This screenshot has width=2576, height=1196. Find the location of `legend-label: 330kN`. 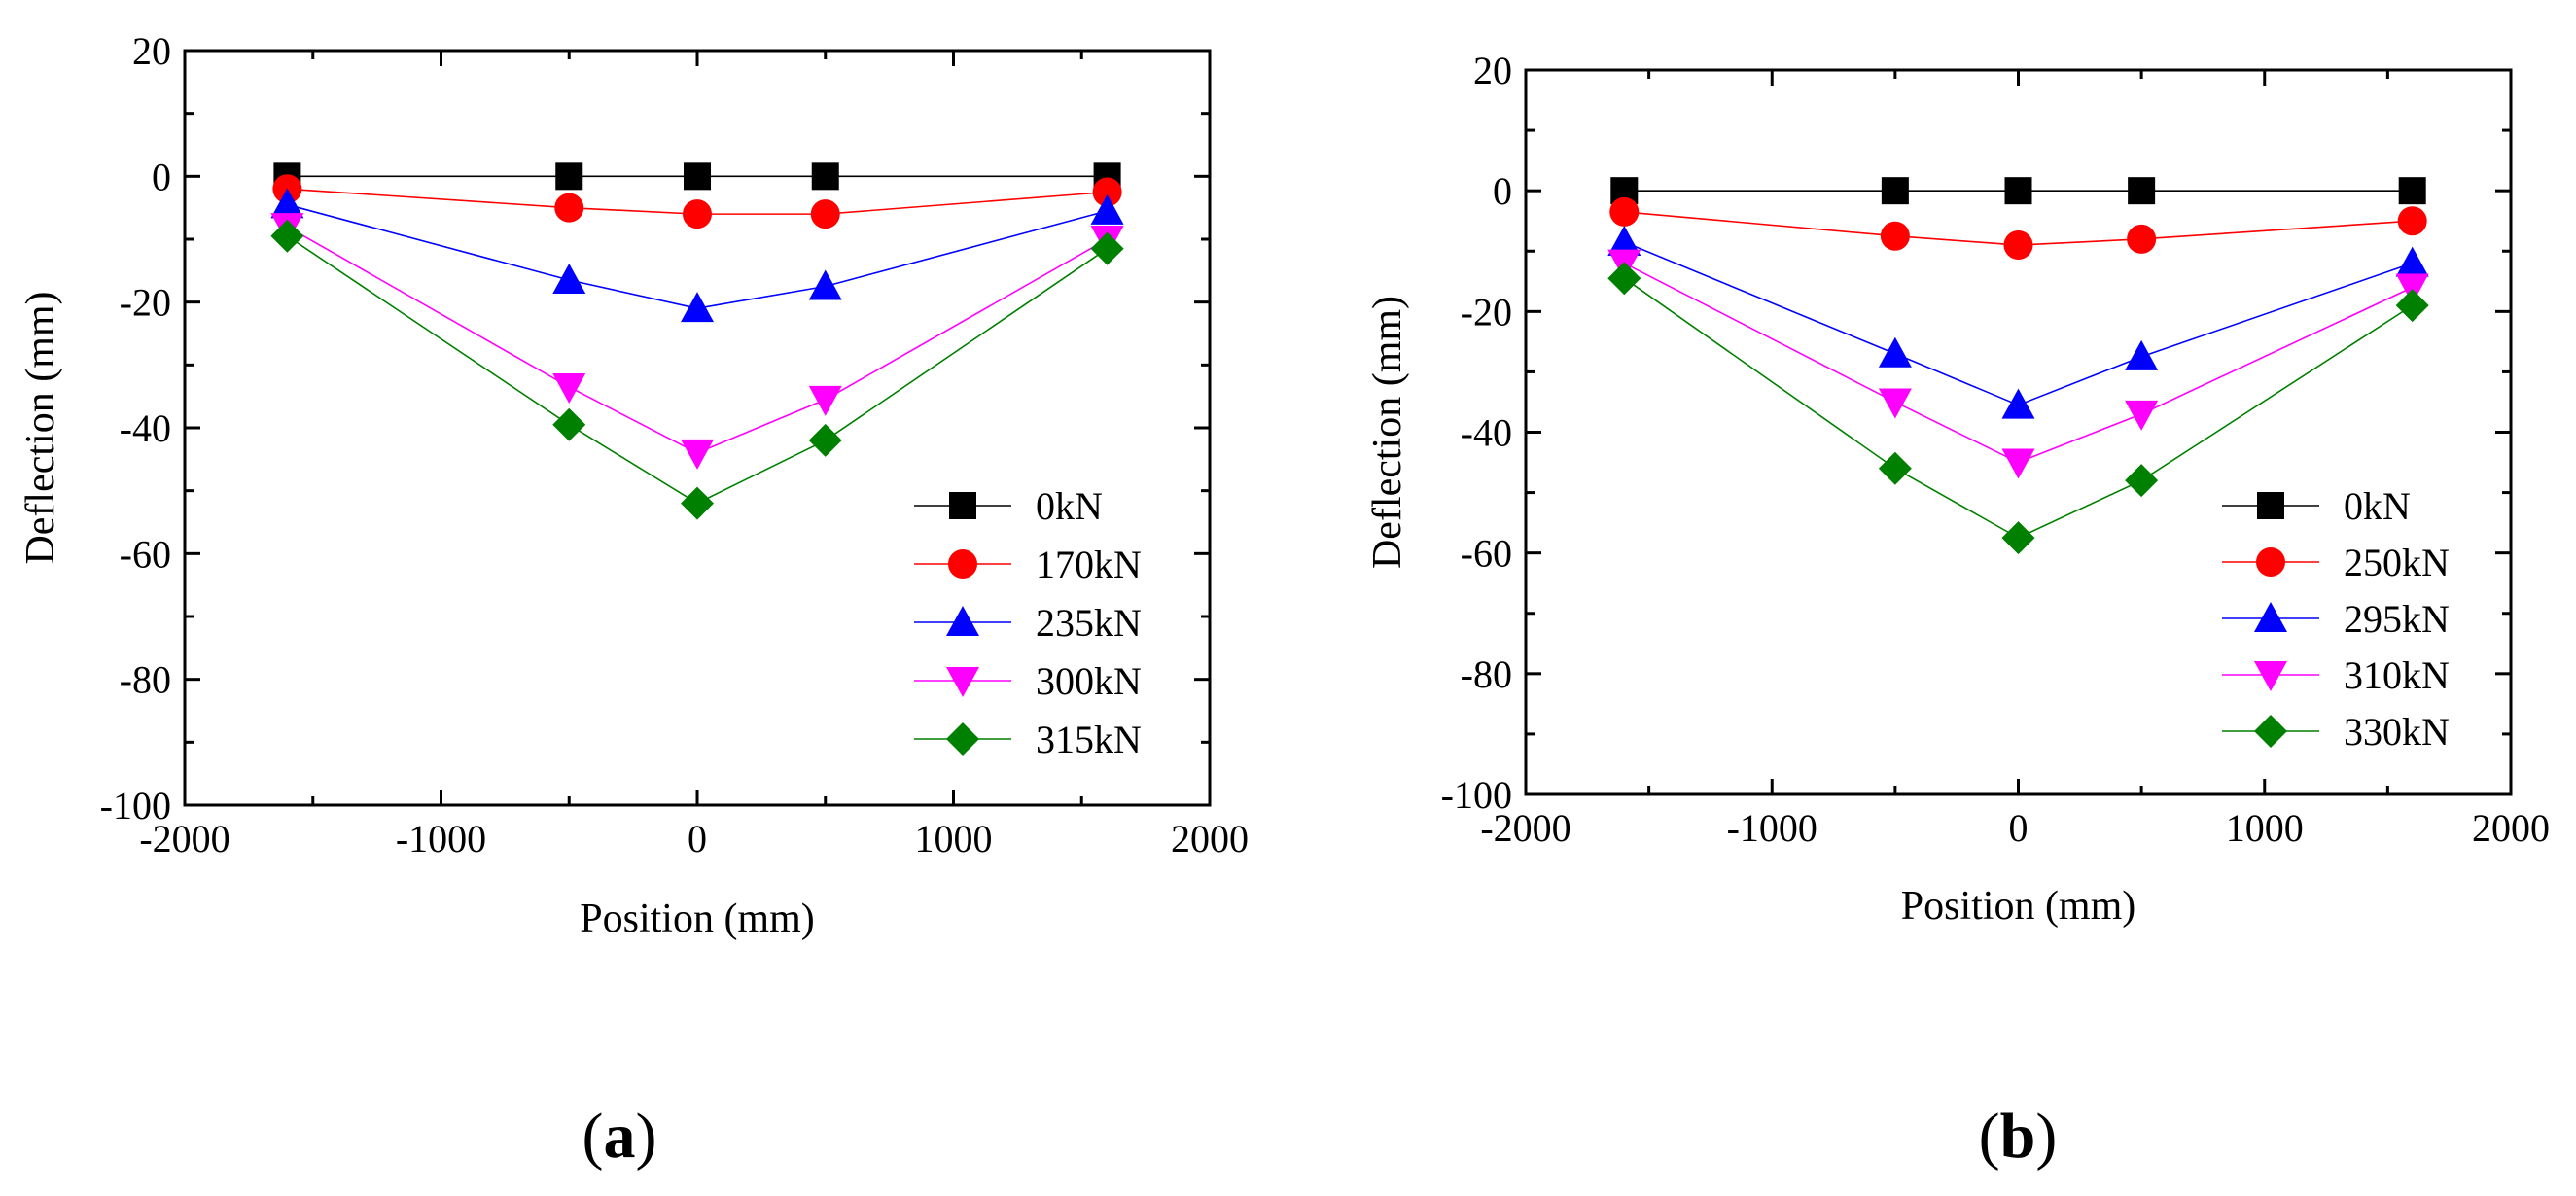

legend-label: 330kN is located at coordinates (2397, 732).